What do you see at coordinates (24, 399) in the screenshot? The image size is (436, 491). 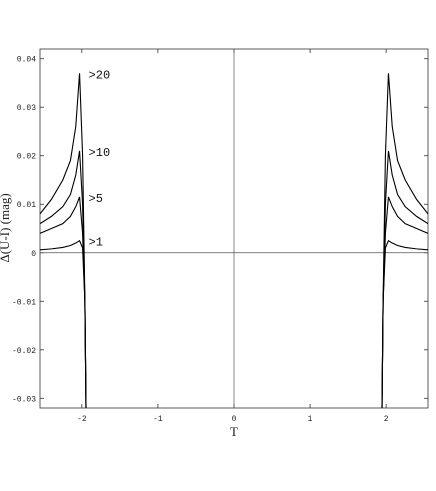 I see `y-tick-label: -0.03` at bounding box center [24, 399].